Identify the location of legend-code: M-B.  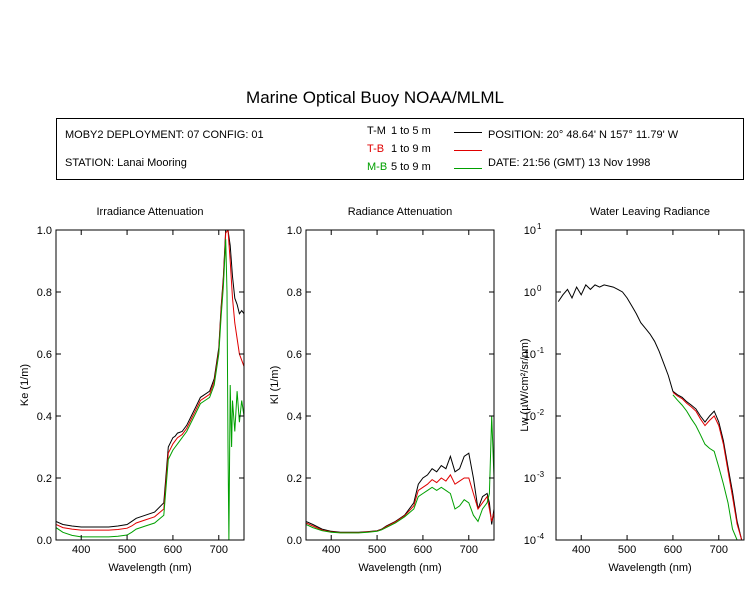
(377, 167).